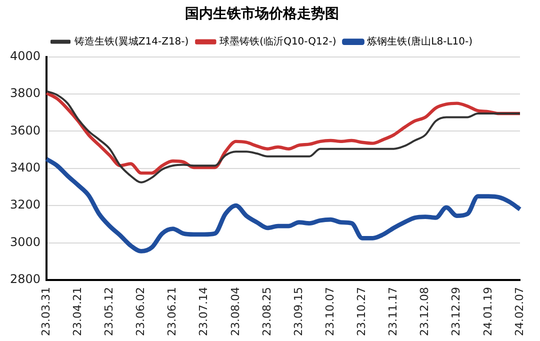  Describe the element at coordinates (131, 41) in the screenshot. I see `legend-label: 铸造生铁(翼城Z14-Z18-)` at that location.